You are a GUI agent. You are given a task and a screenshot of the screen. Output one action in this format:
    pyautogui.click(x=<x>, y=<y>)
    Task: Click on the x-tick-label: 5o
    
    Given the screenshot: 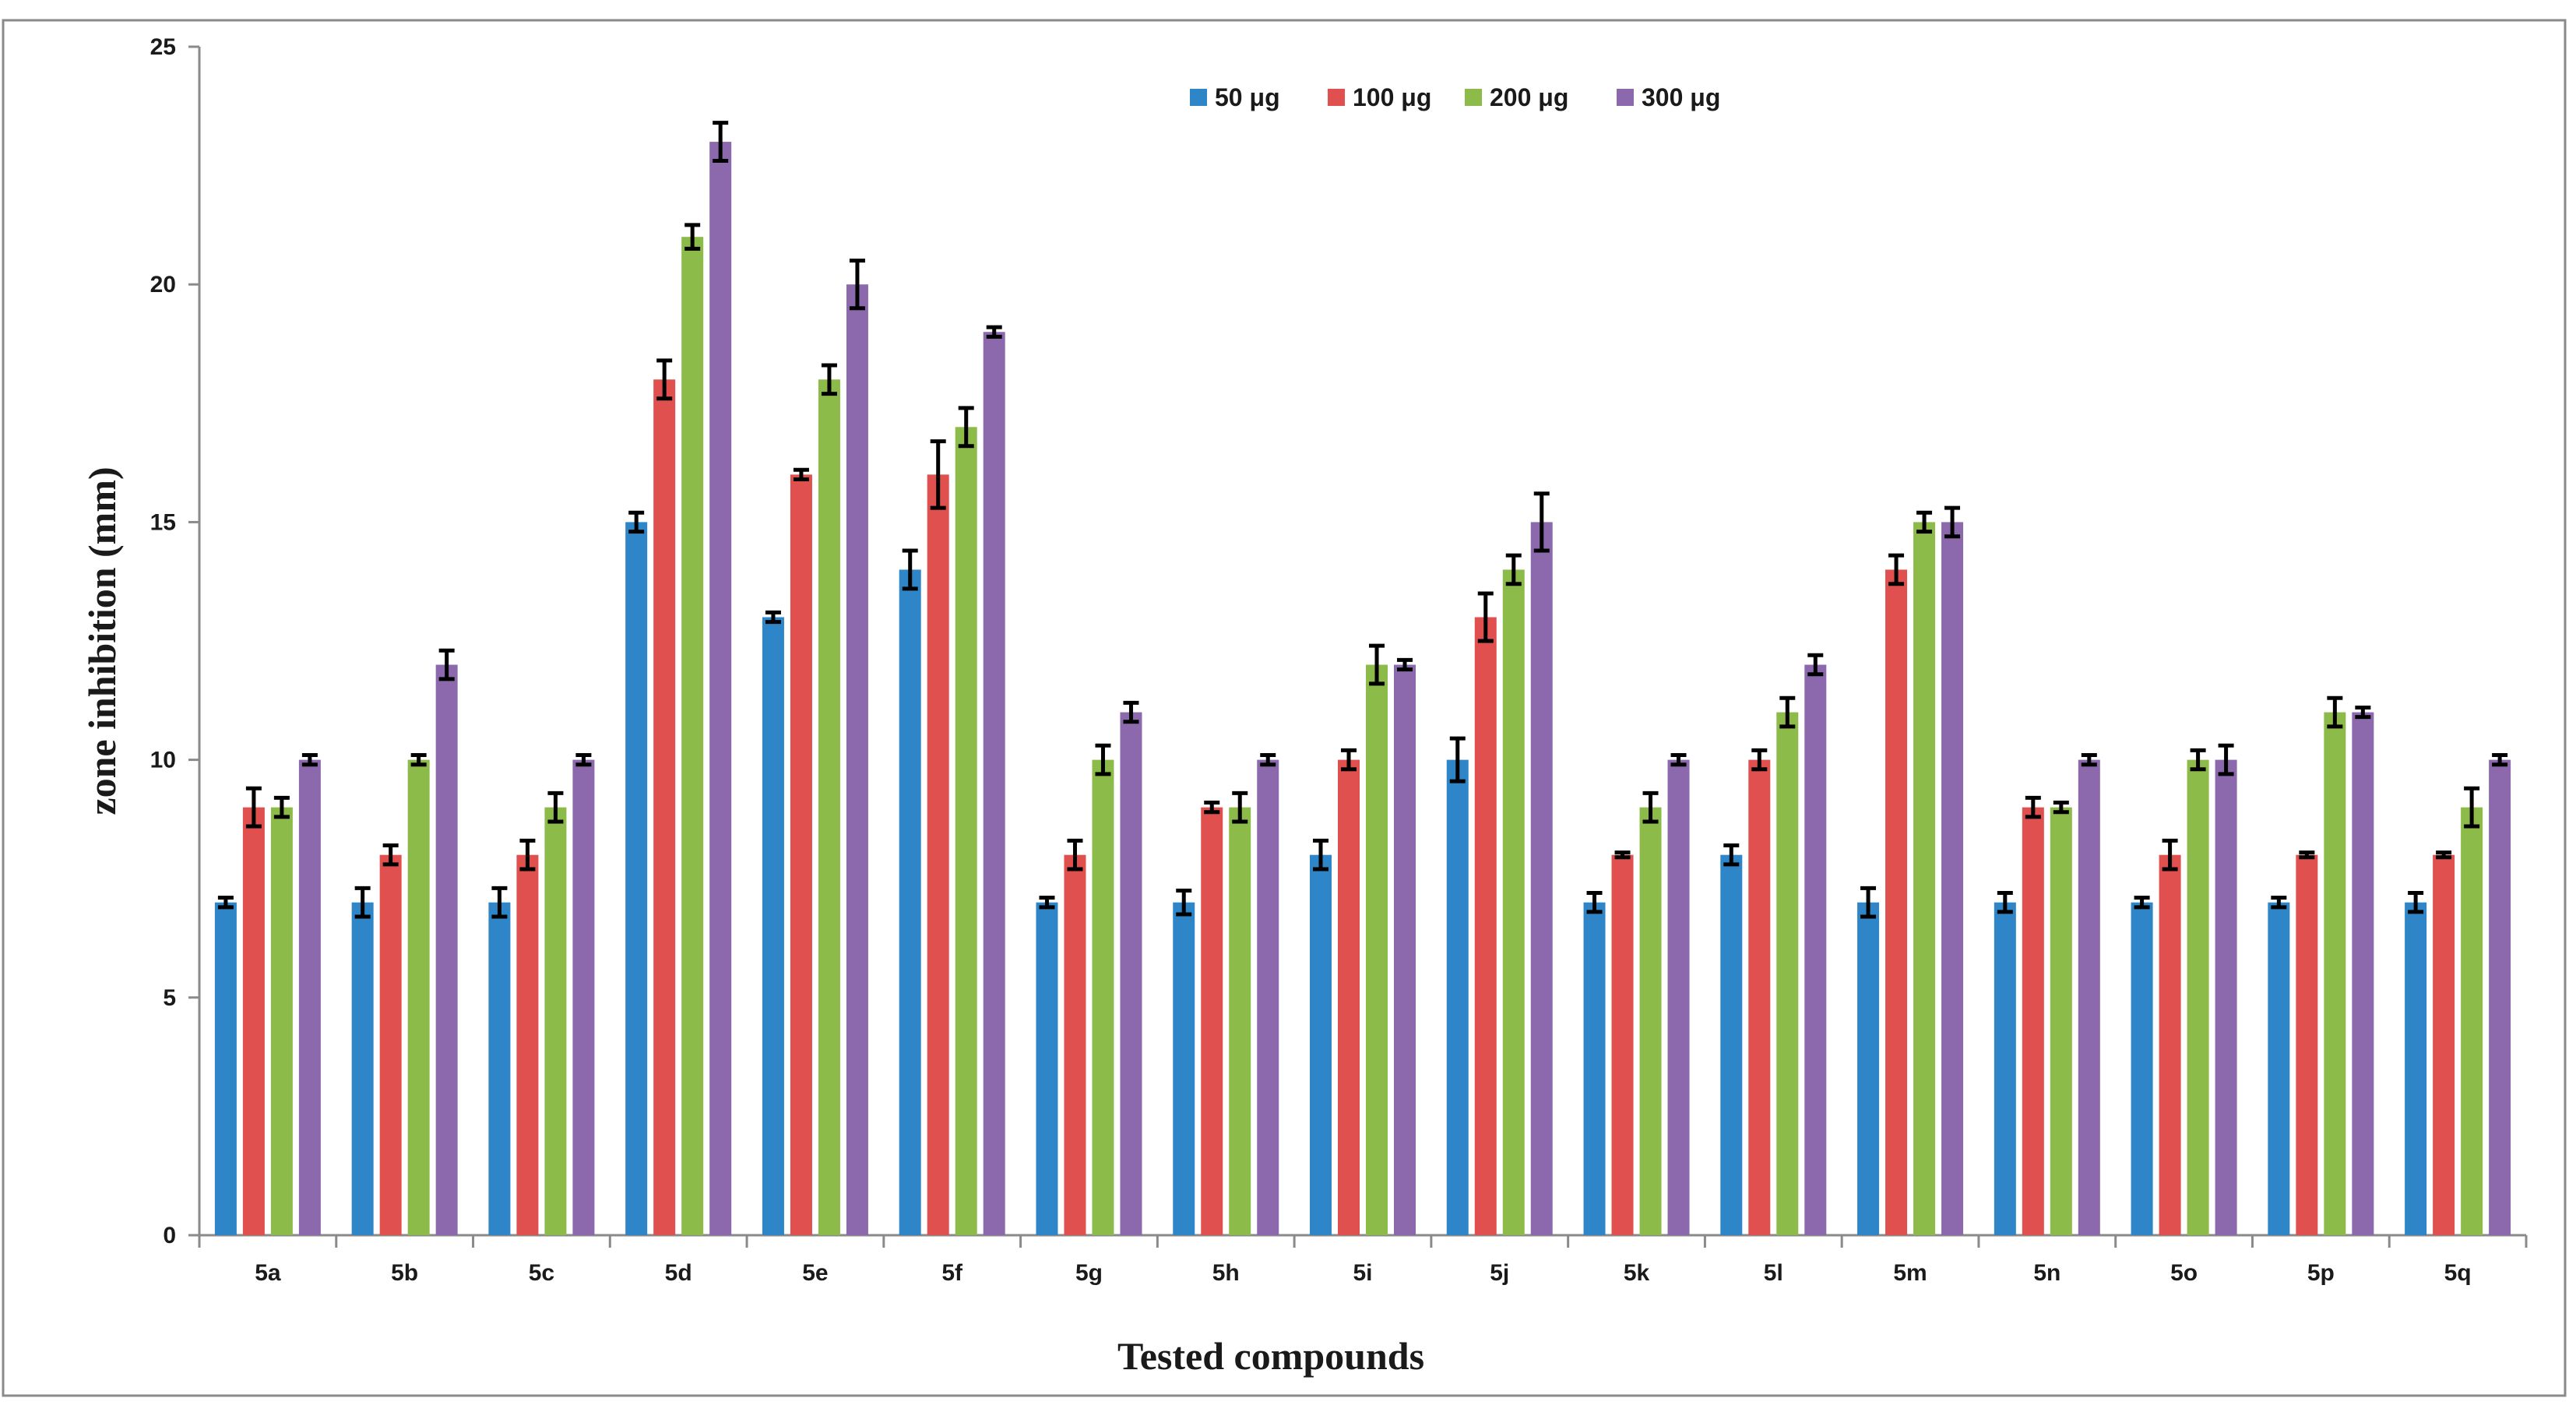 What is the action you would take?
    pyautogui.click(x=2184, y=1273)
    